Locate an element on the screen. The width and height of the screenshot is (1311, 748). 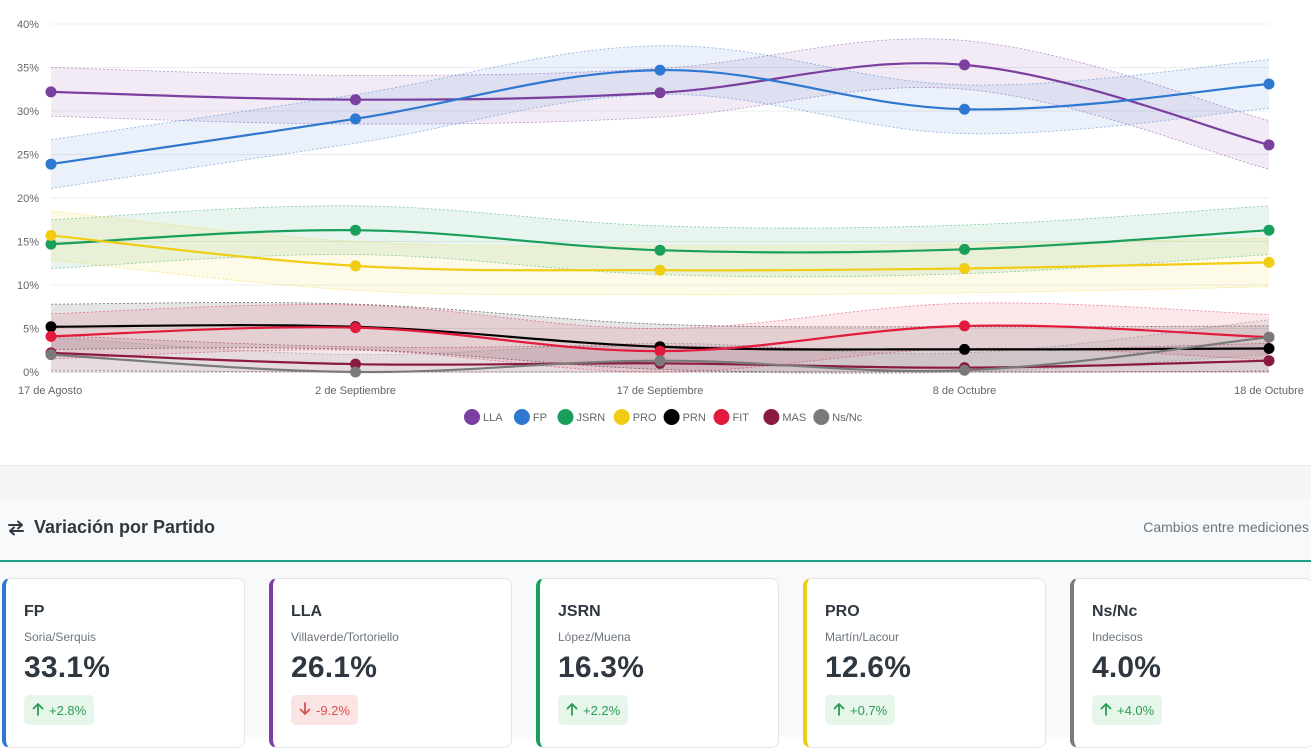
card-party-name: LLA is located at coordinates (307, 611).